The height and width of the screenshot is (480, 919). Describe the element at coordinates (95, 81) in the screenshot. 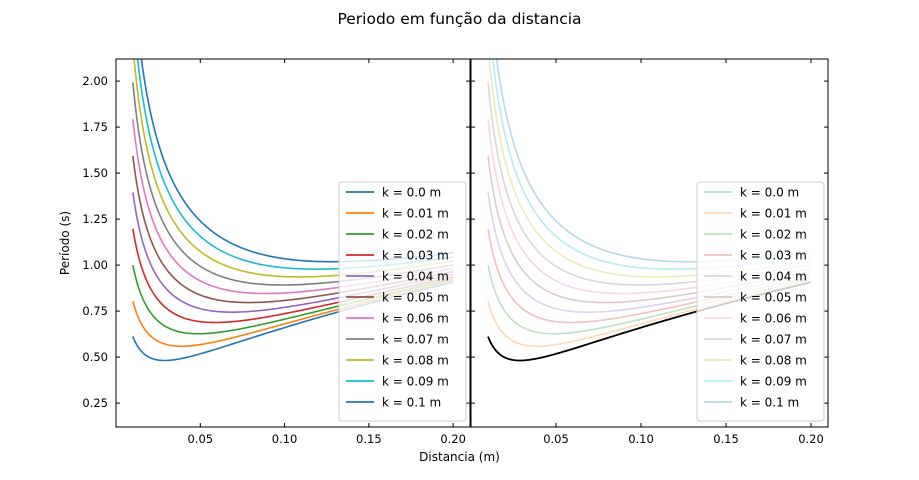

I see `y-tick-label: 2.00` at that location.